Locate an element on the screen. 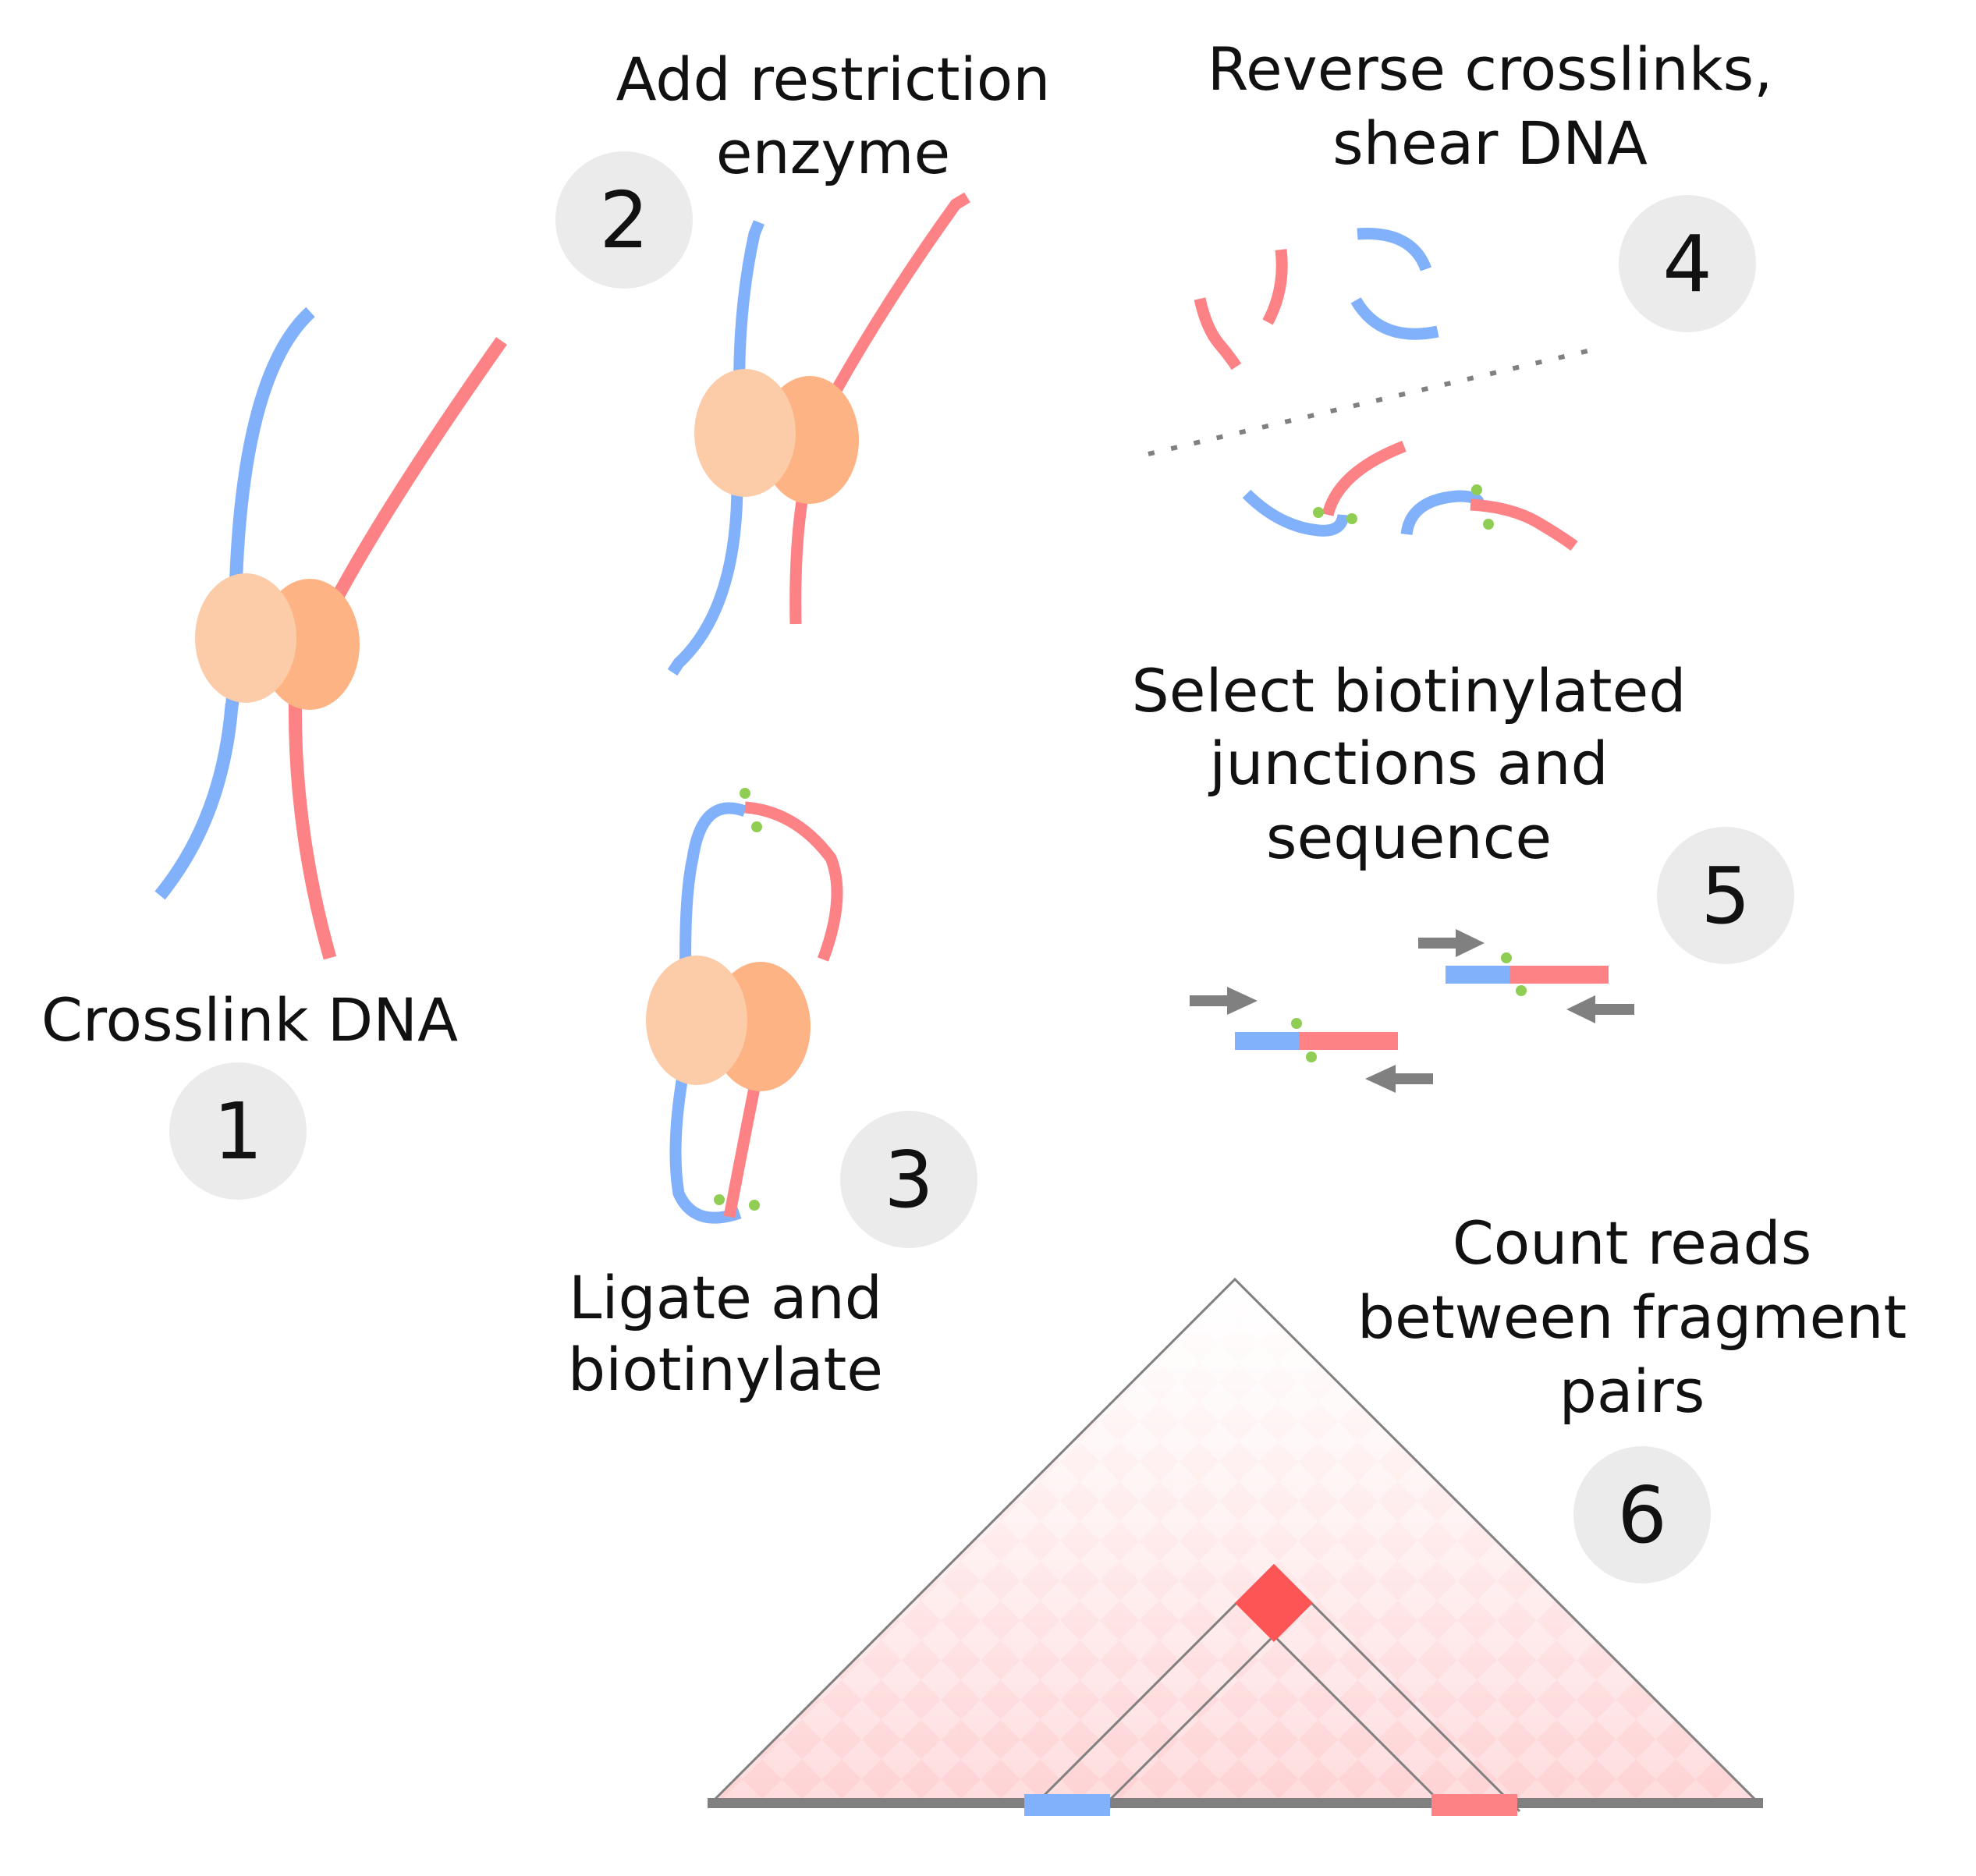 This screenshot has height=1876, width=1976. step-3-label-line-1: Ligate and is located at coordinates (725, 1298).